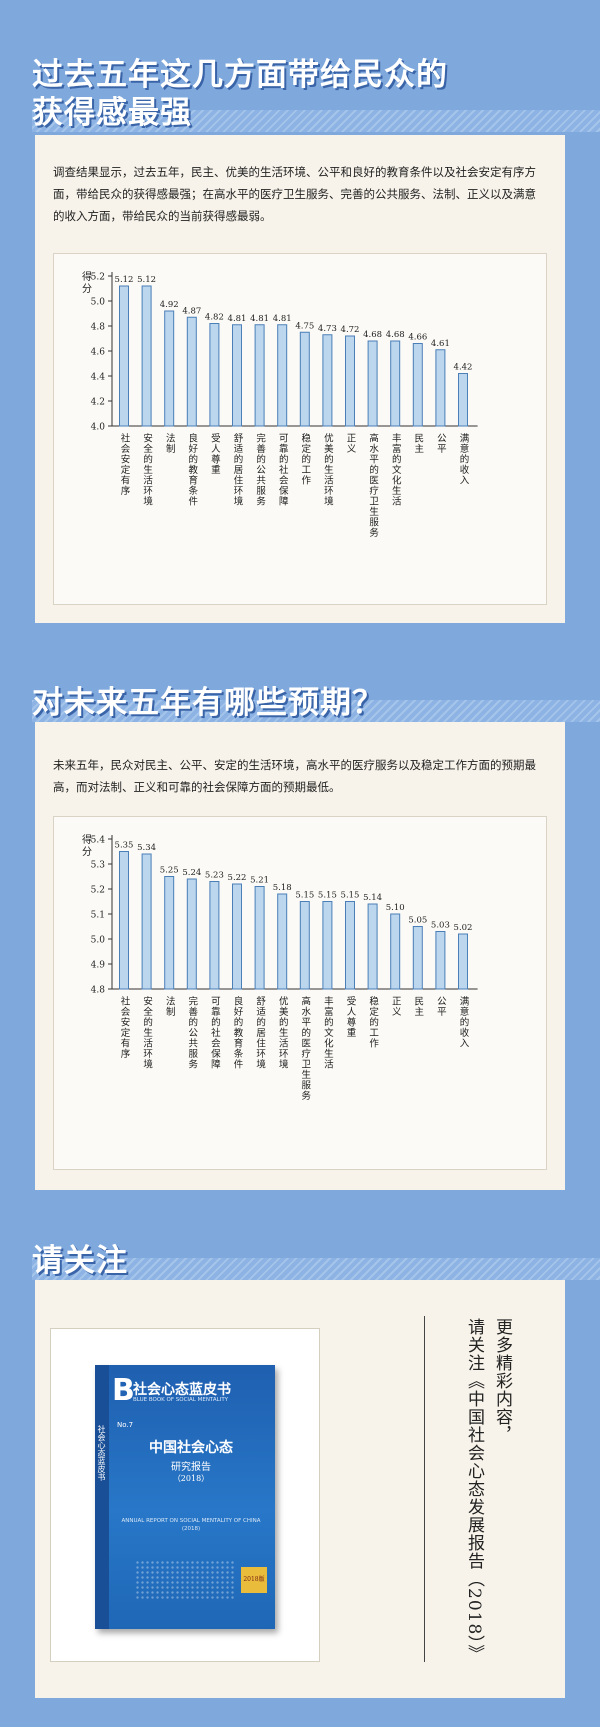  Describe the element at coordinates (98, 866) in the screenshot. I see `y-tick-label: 5.3` at that location.